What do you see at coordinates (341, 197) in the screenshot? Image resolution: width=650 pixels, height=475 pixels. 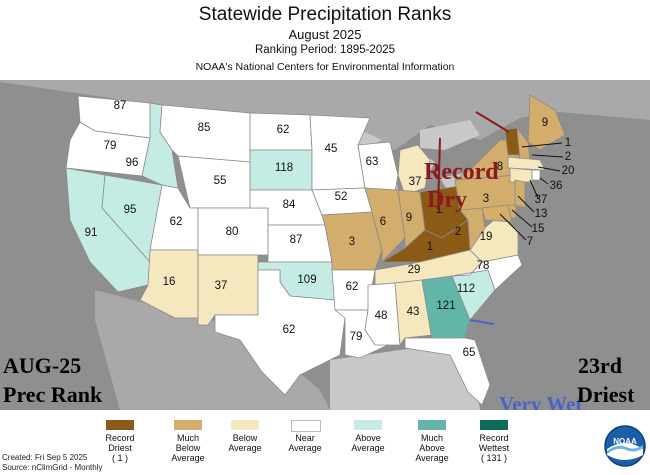 I see `rank-label-ia: 52` at bounding box center [341, 197].